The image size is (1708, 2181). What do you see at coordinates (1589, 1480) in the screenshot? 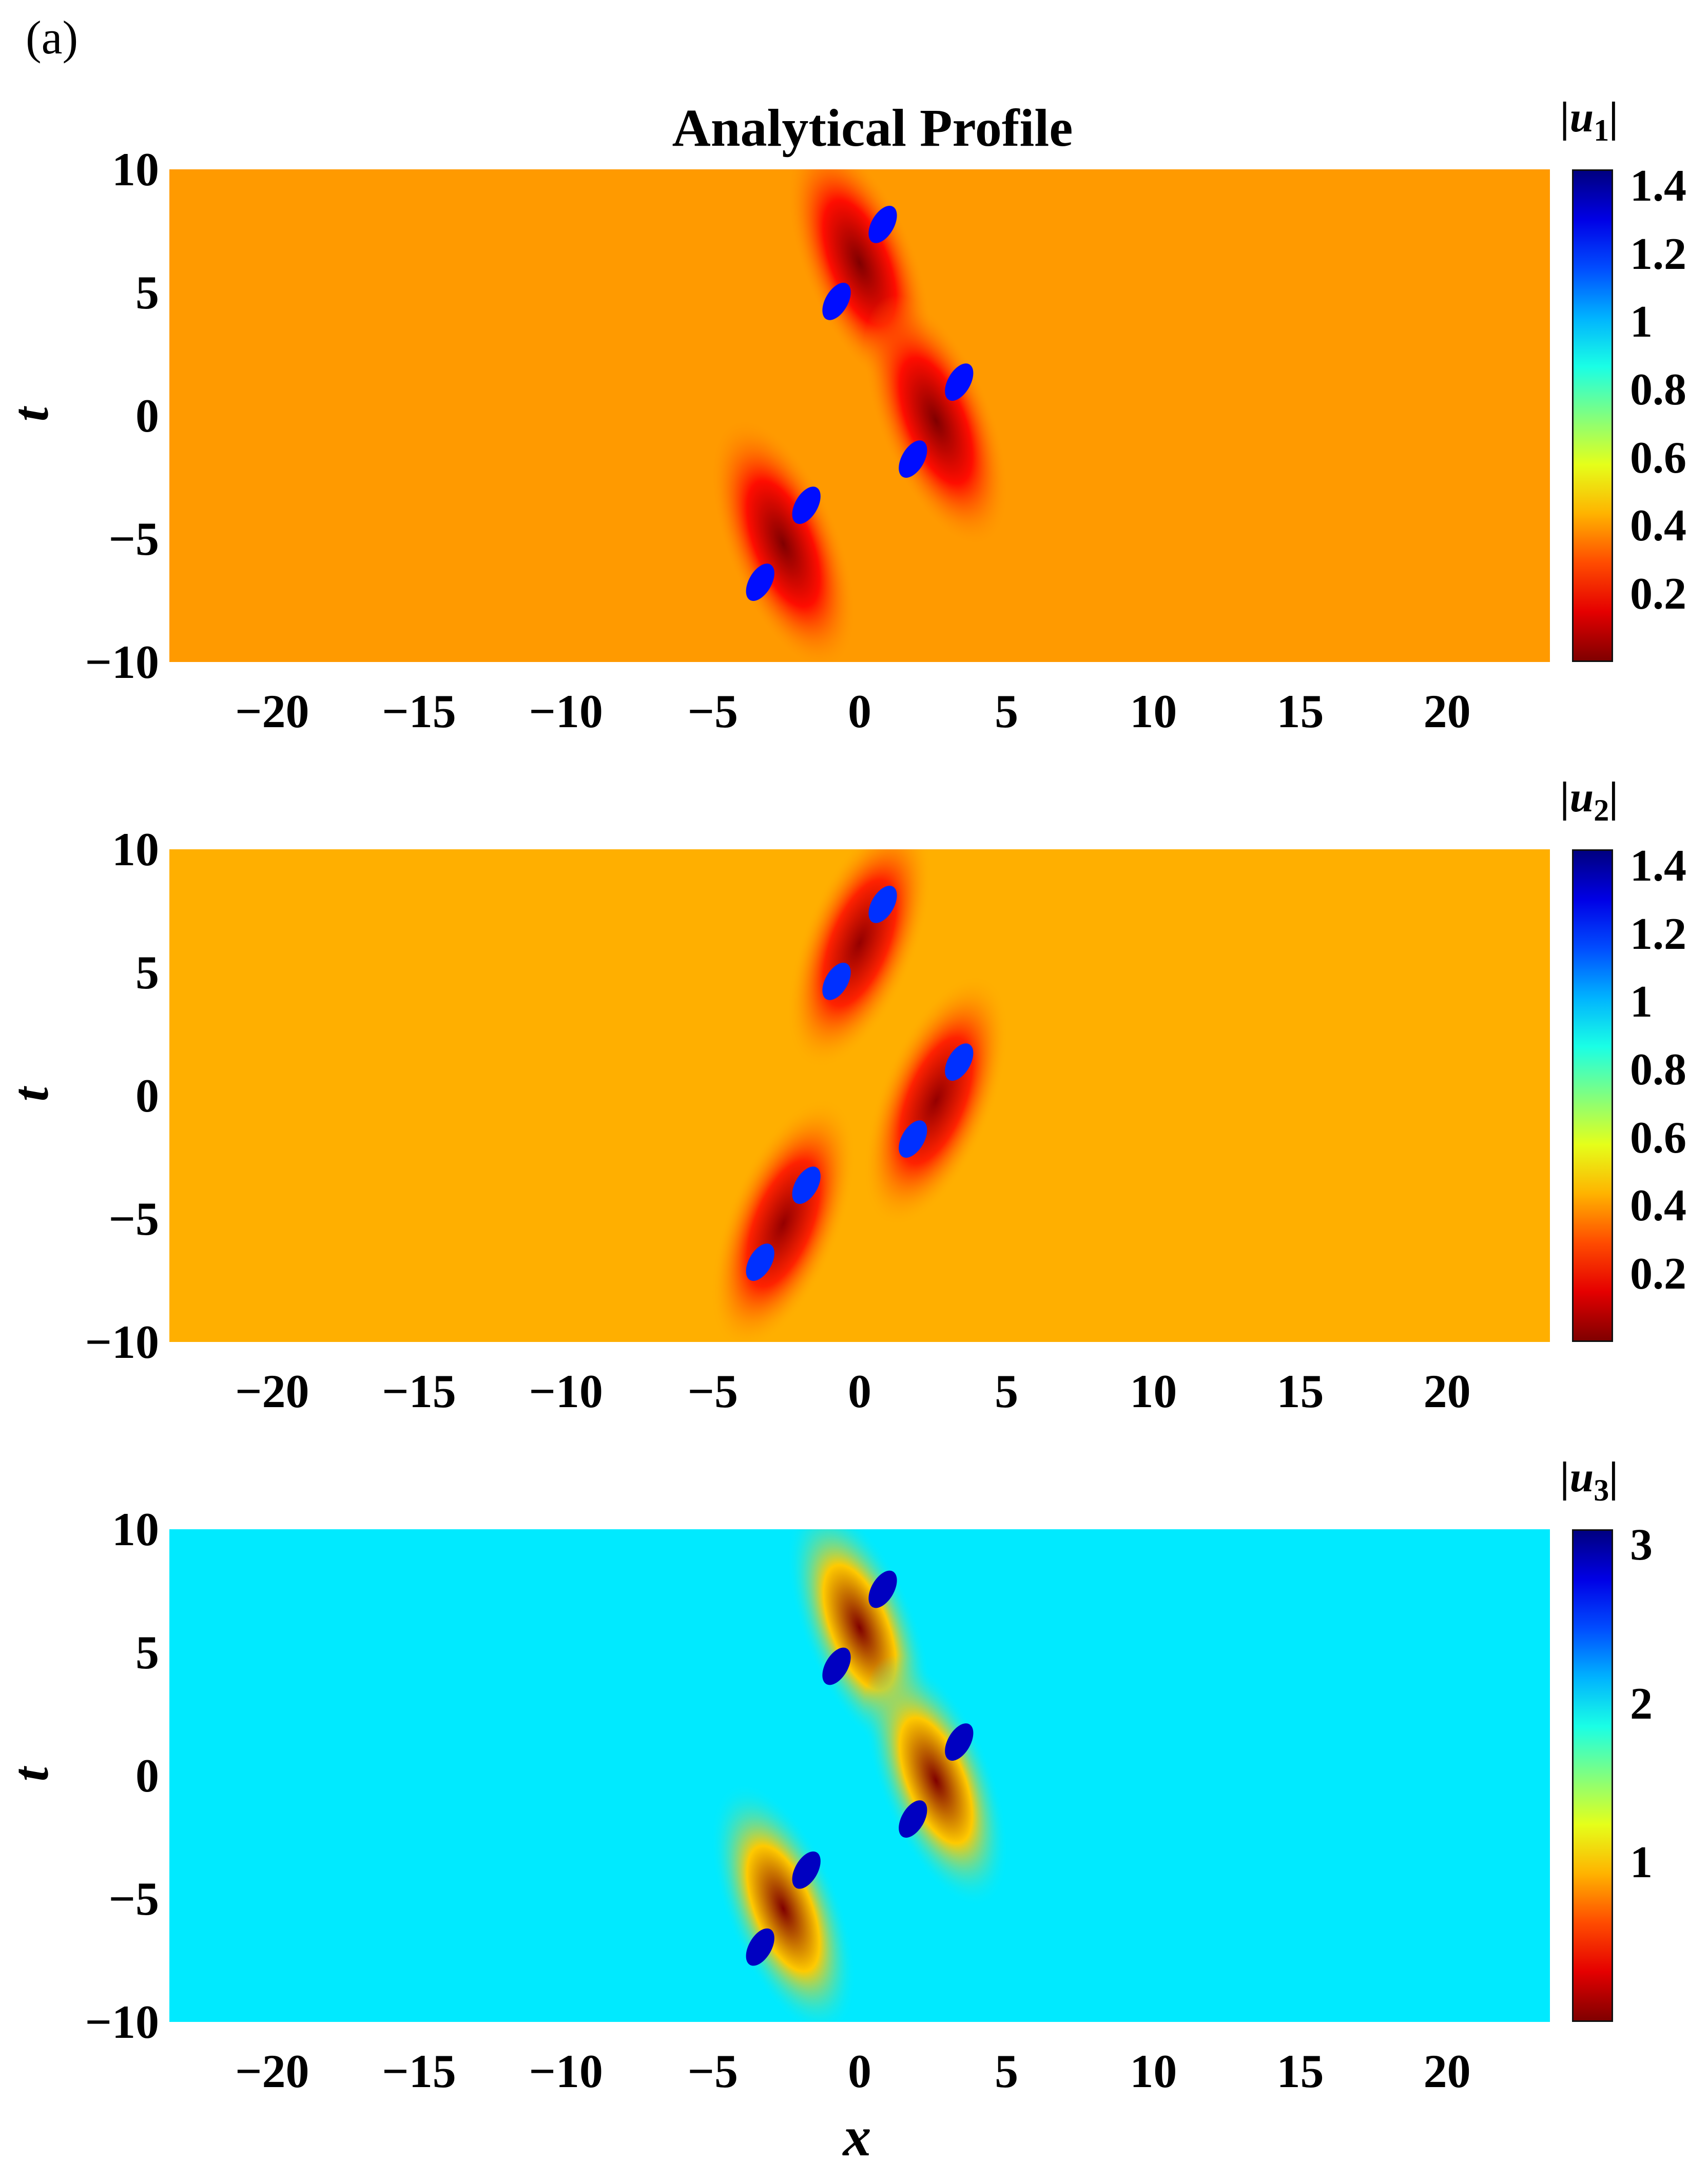
I see `colorbar-title: |u3|` at bounding box center [1589, 1480].